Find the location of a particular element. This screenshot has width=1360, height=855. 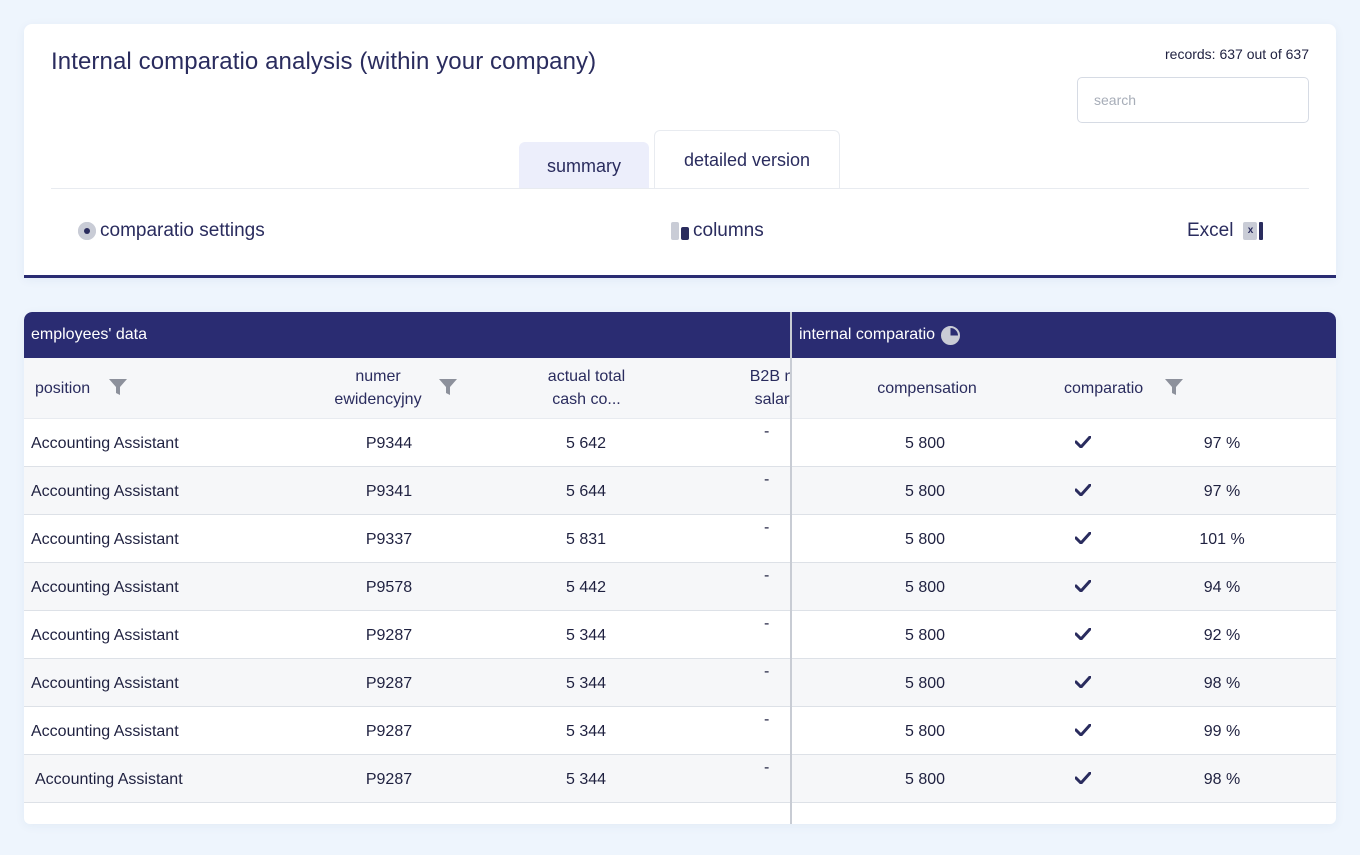

column-header-comparatio: comparatio is located at coordinates (1104, 388).